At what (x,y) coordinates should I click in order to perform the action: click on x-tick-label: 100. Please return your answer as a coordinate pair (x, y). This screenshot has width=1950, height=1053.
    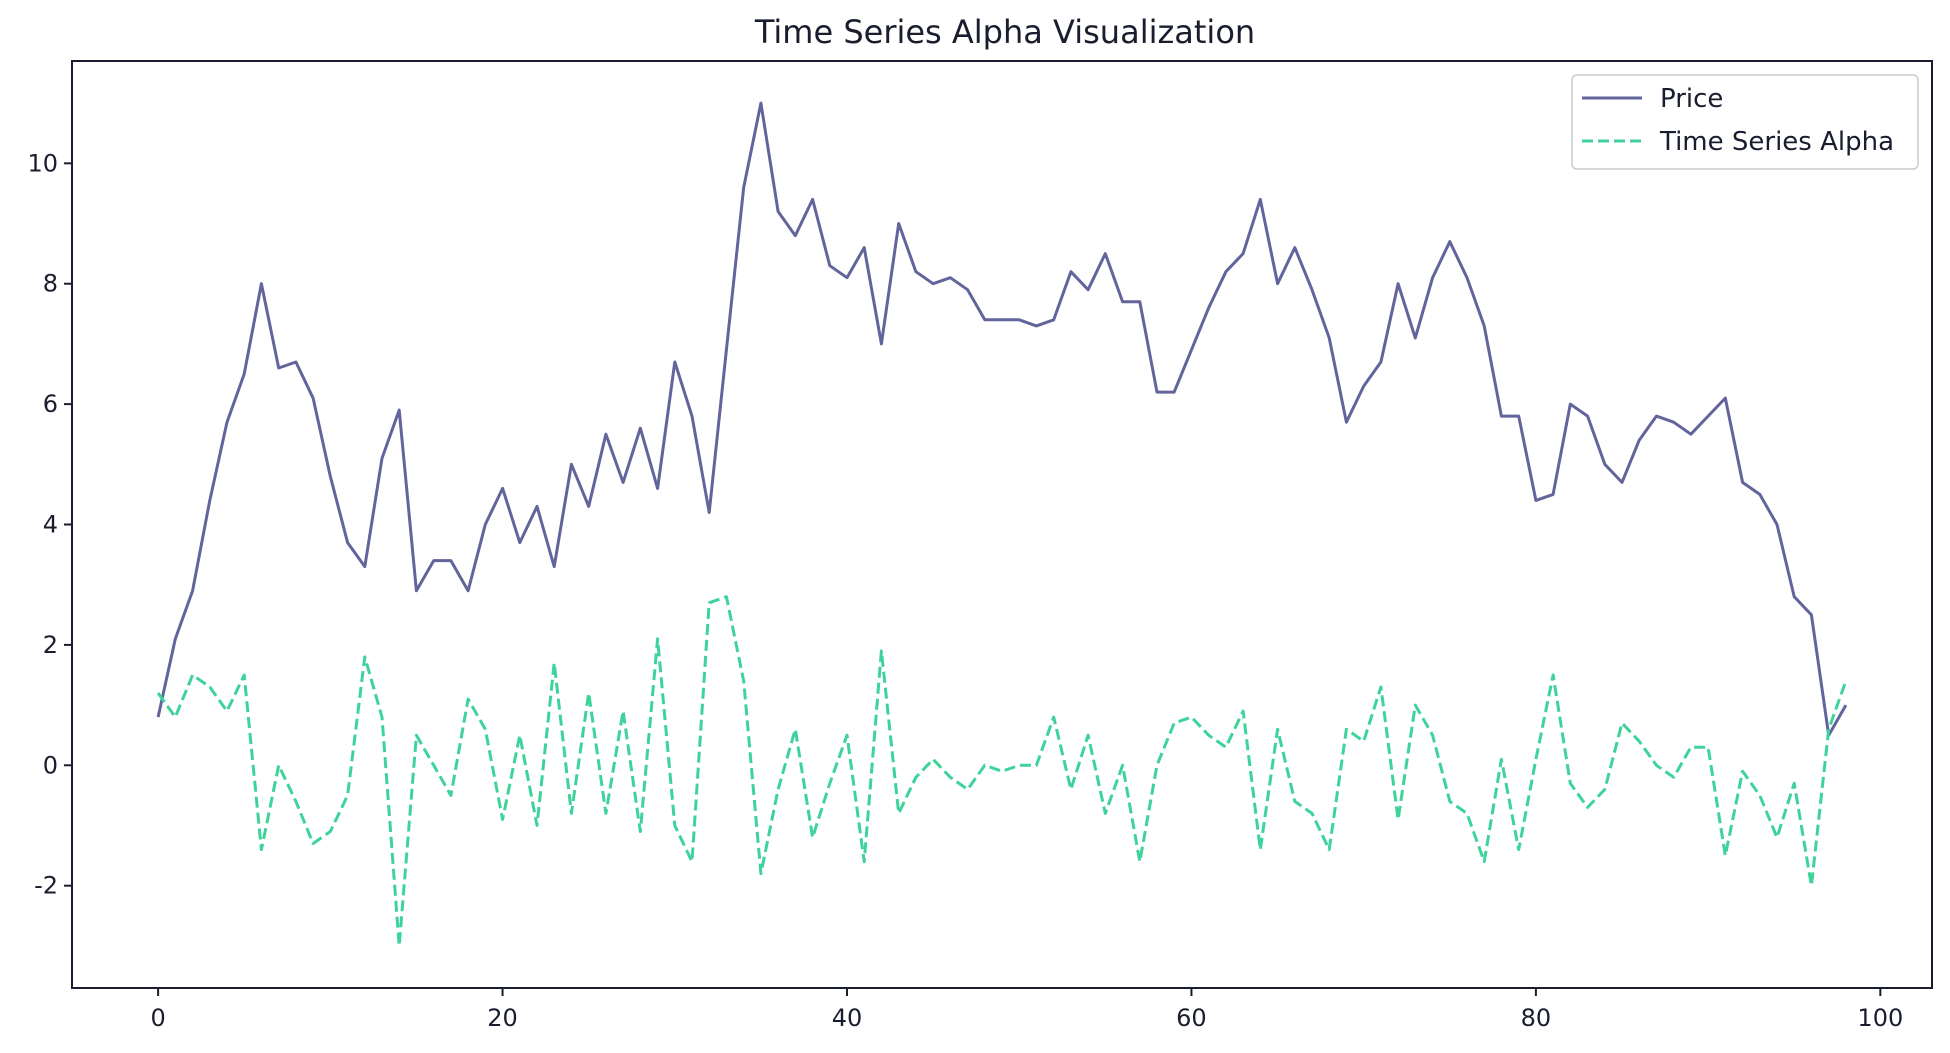
    Looking at the image, I should click on (1880, 1018).